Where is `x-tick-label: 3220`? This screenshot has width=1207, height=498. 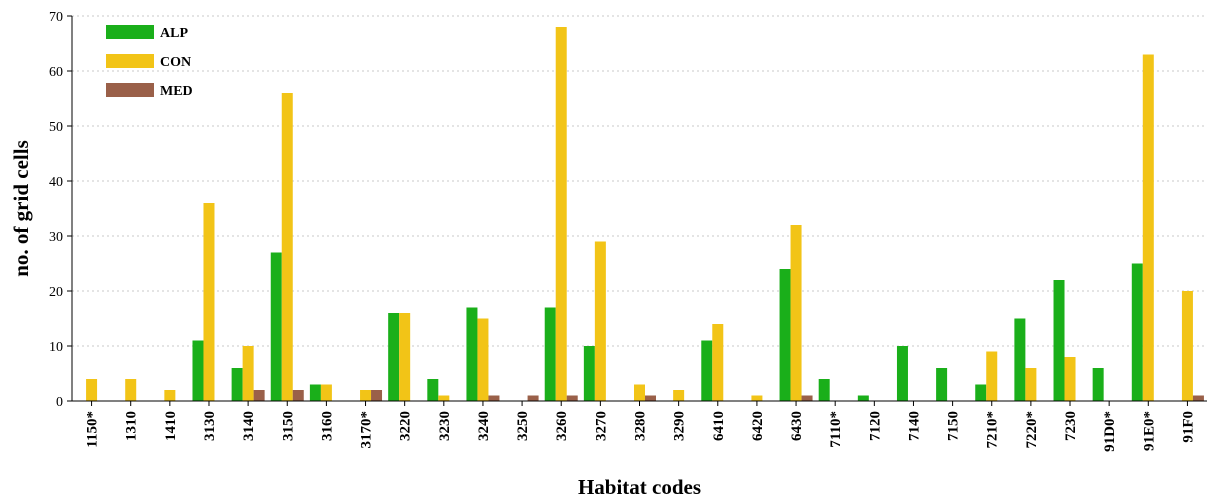 x-tick-label: 3220 is located at coordinates (406, 426).